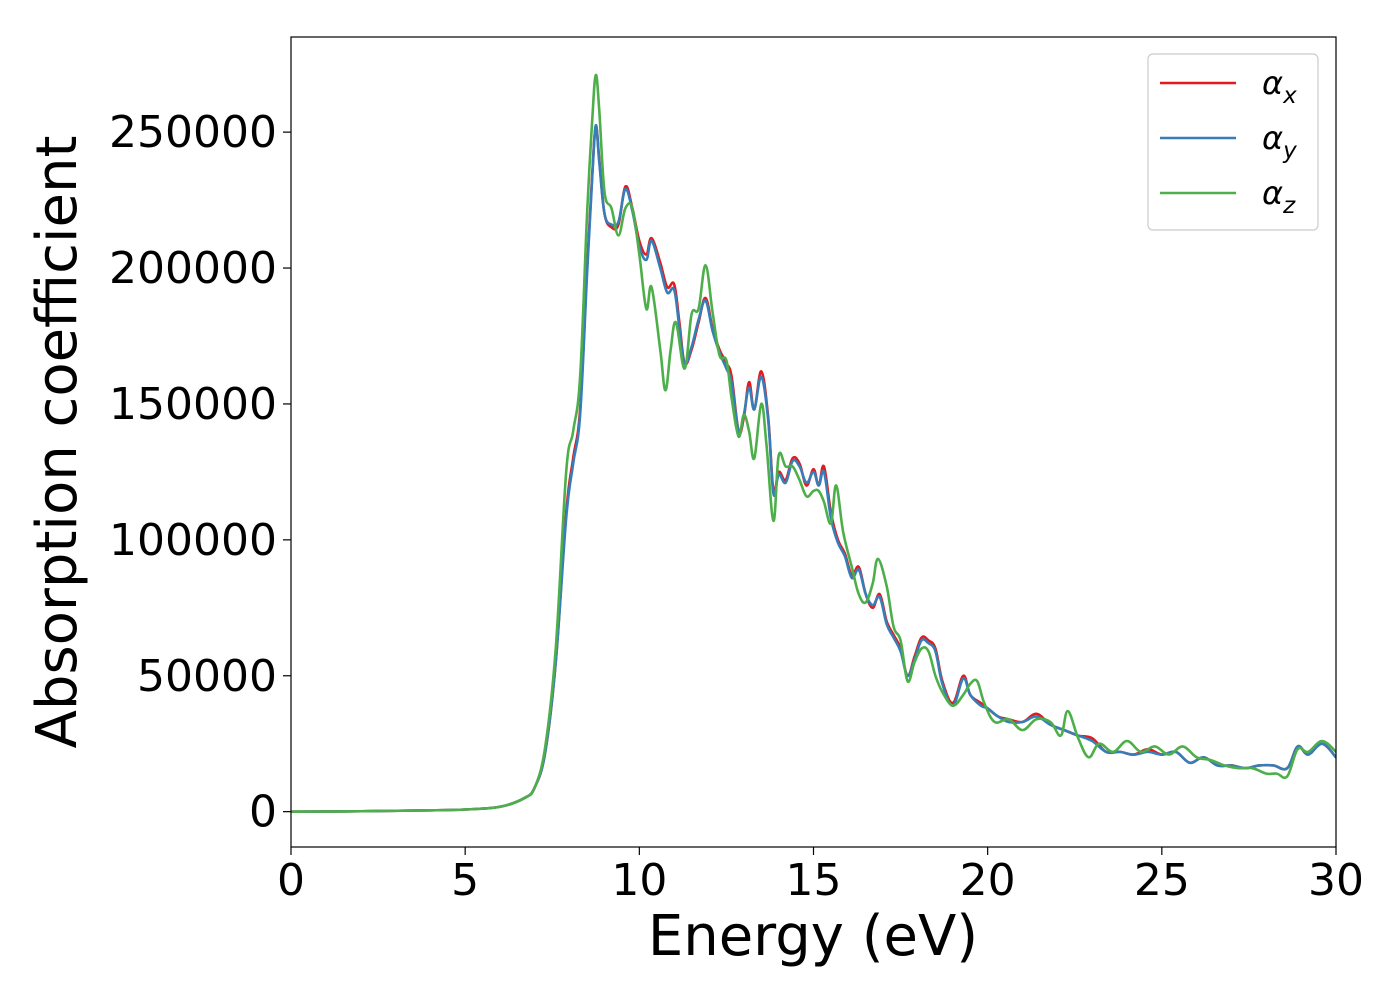 Image resolution: width=1400 pixels, height=1000 pixels. Describe the element at coordinates (207, 676) in the screenshot. I see `y-tick-label: 50000` at that location.